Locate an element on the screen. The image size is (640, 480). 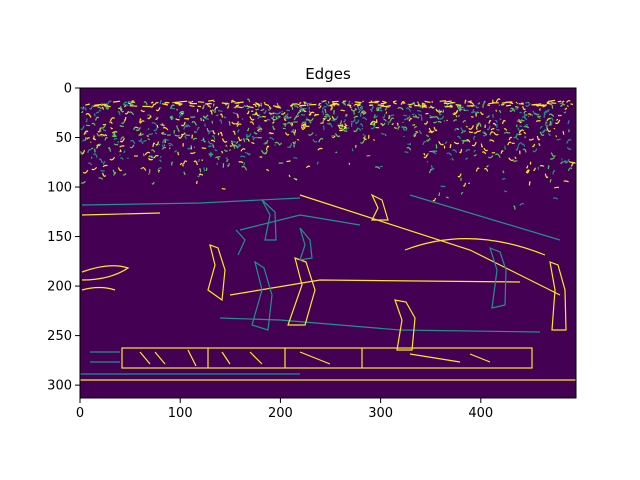
y-axis: 0 50 100 150 200 250 300 is located at coordinates (63, 238).